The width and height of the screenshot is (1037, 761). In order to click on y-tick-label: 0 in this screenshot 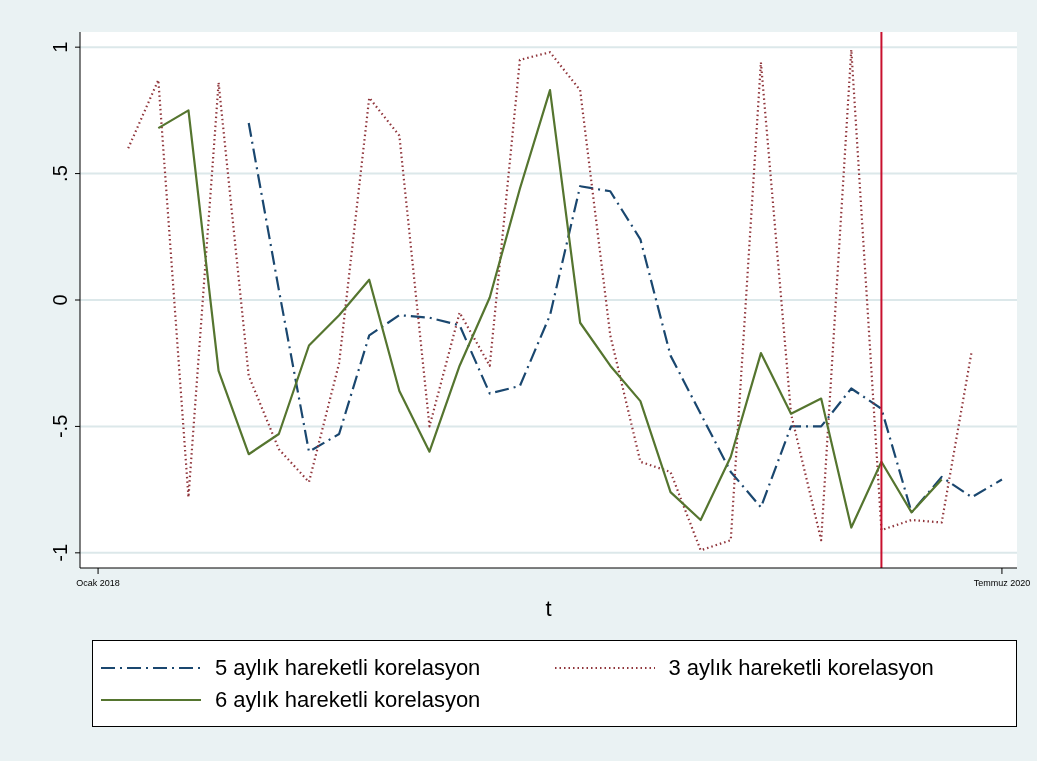, I will do `click(60, 300)`.